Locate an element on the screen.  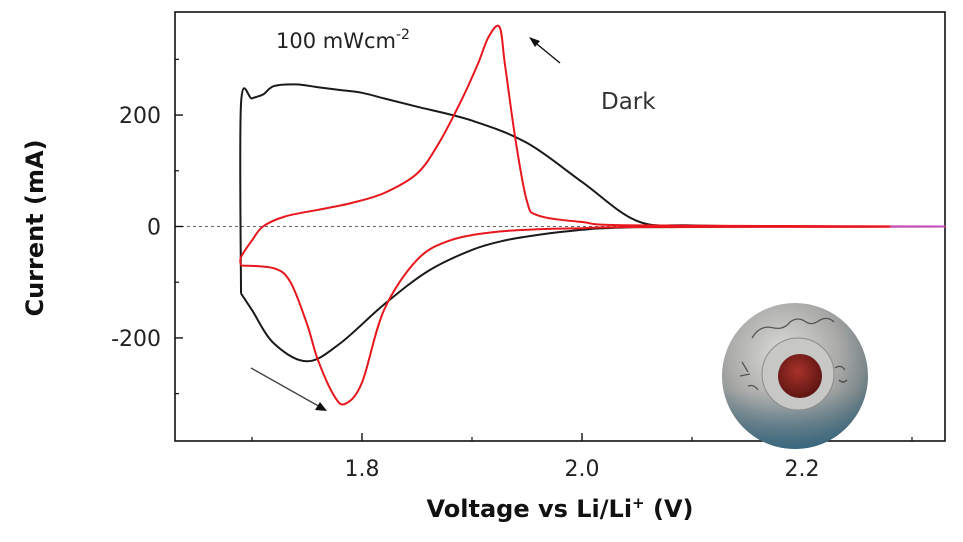
y-tick-label: 200 is located at coordinates (140, 116).